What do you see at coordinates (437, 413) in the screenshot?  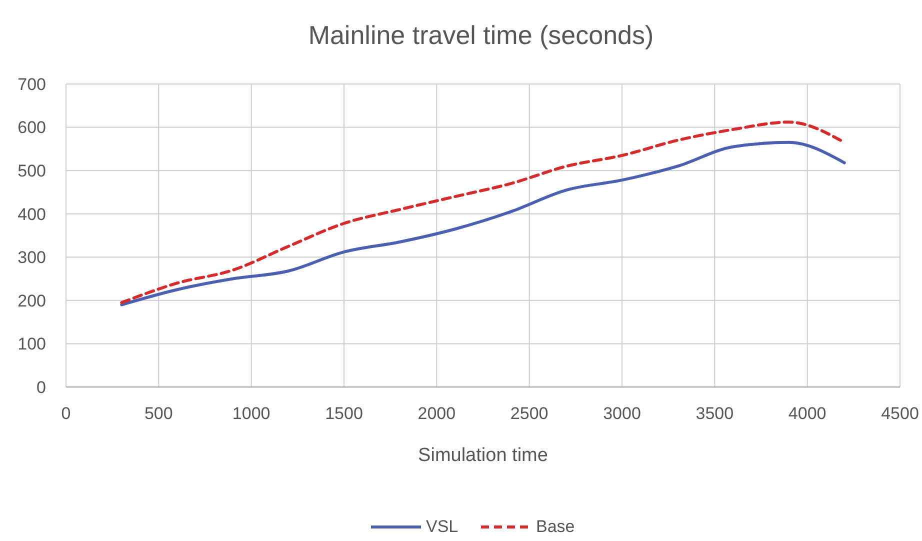 I see `x-tick-label: 2000` at bounding box center [437, 413].